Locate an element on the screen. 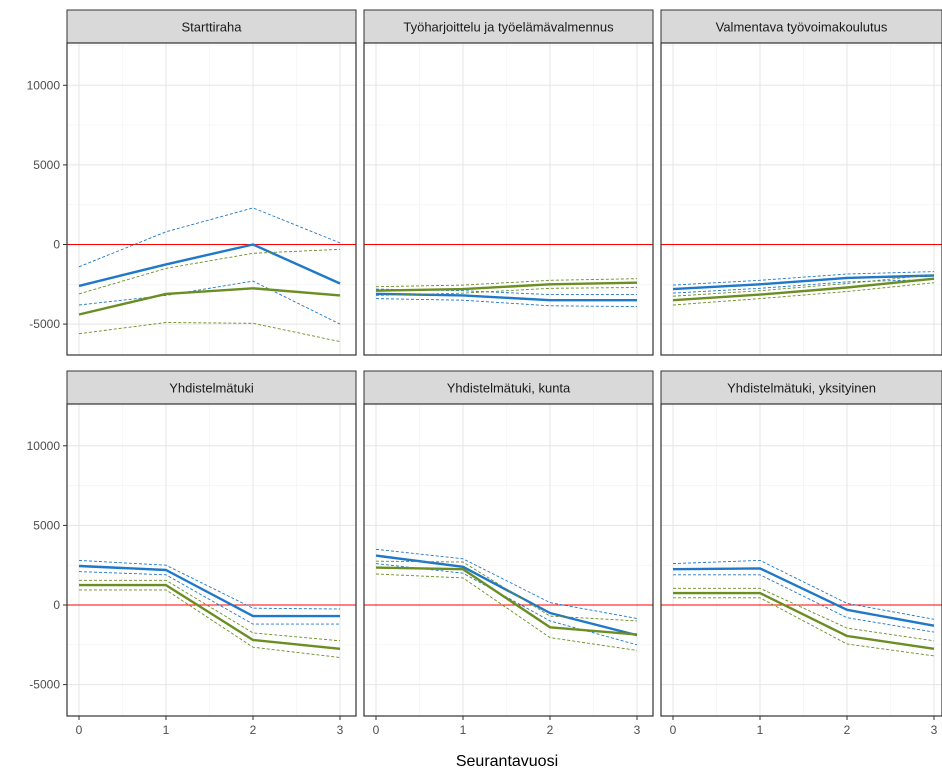  facet-title: Yhdistelmätuki, kunta is located at coordinates (509, 388).